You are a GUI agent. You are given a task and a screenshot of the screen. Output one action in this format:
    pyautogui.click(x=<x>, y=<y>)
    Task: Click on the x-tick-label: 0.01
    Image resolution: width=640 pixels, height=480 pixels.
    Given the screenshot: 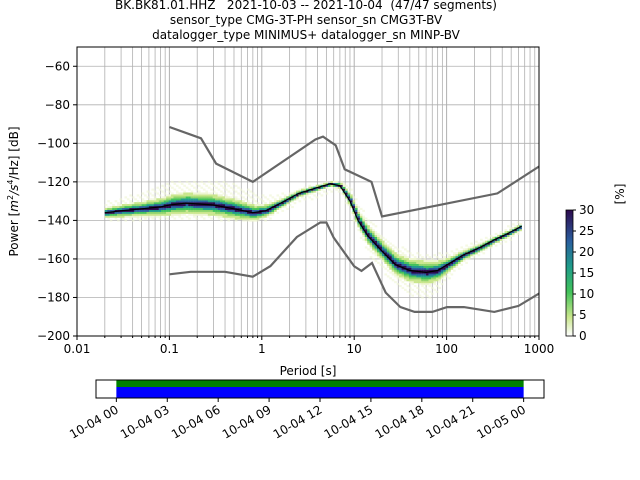 What is the action you would take?
    pyautogui.click(x=77, y=349)
    